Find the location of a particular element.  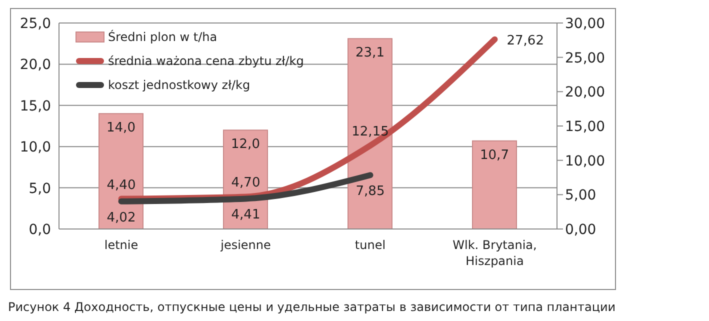

x-tick-label: letnie is located at coordinates (121, 245).